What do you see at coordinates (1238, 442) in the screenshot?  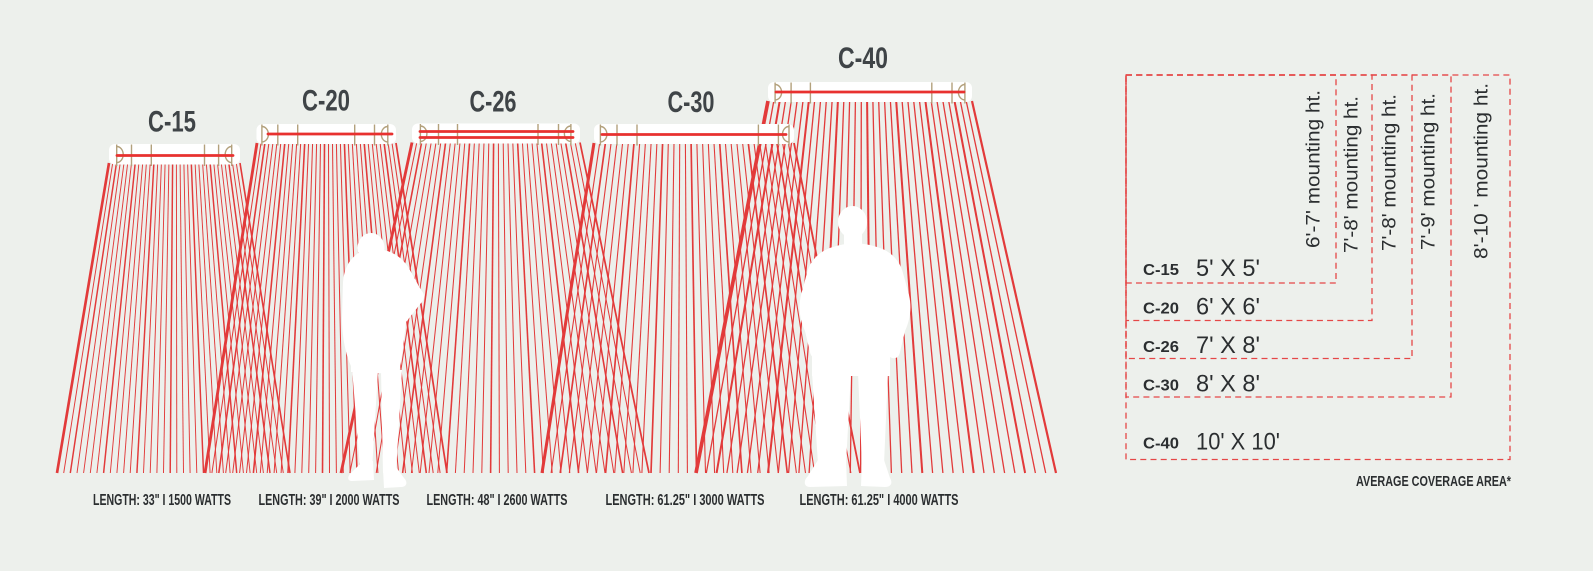 I see `svg-text: 10' X 10'` at bounding box center [1238, 442].